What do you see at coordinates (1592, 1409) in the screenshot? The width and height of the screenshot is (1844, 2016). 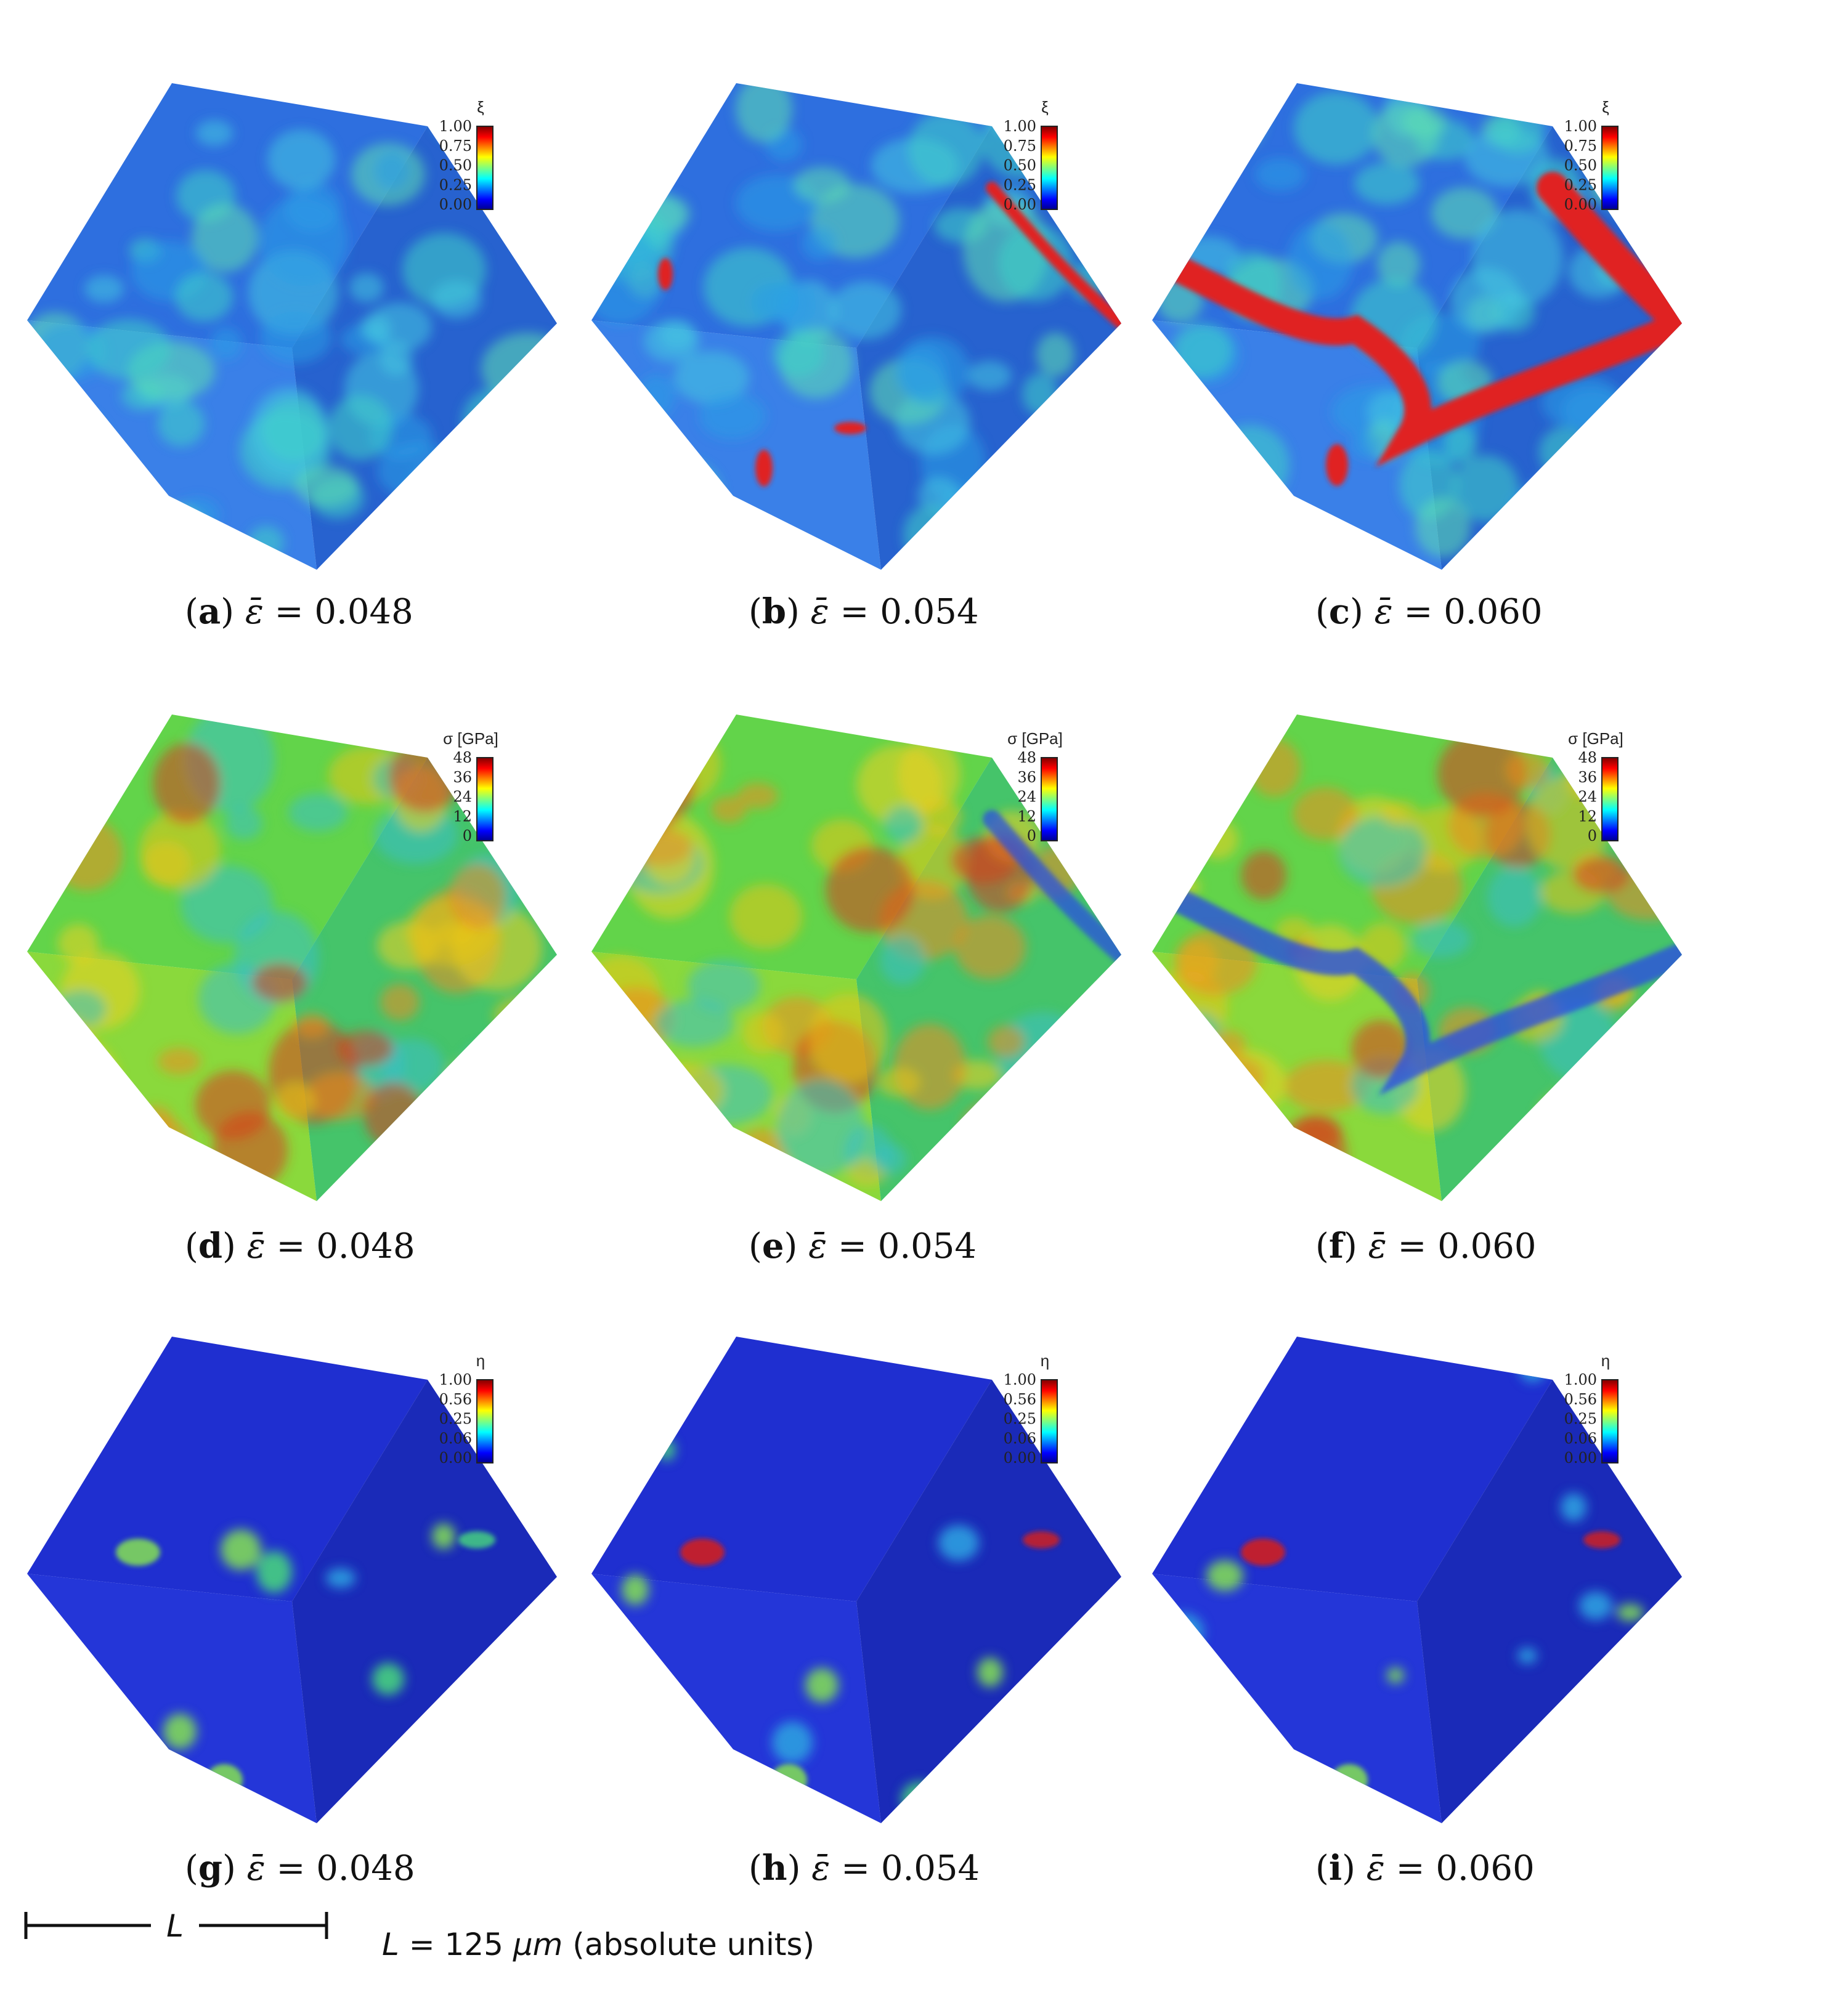 I see `colorbar: η1.00 0.56 0.25 0.06 0.00` at bounding box center [1592, 1409].